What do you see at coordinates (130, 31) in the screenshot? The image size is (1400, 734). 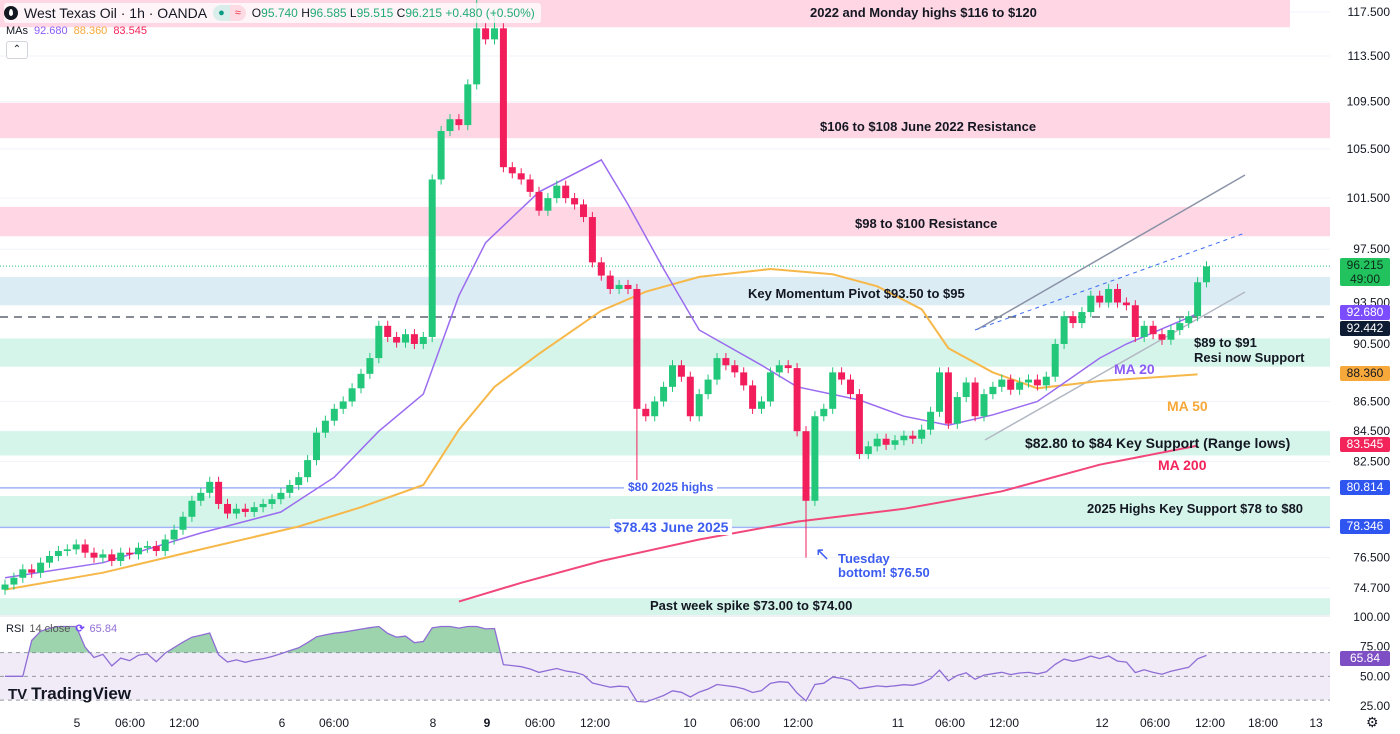 I see `ma200-value: 83.545` at bounding box center [130, 31].